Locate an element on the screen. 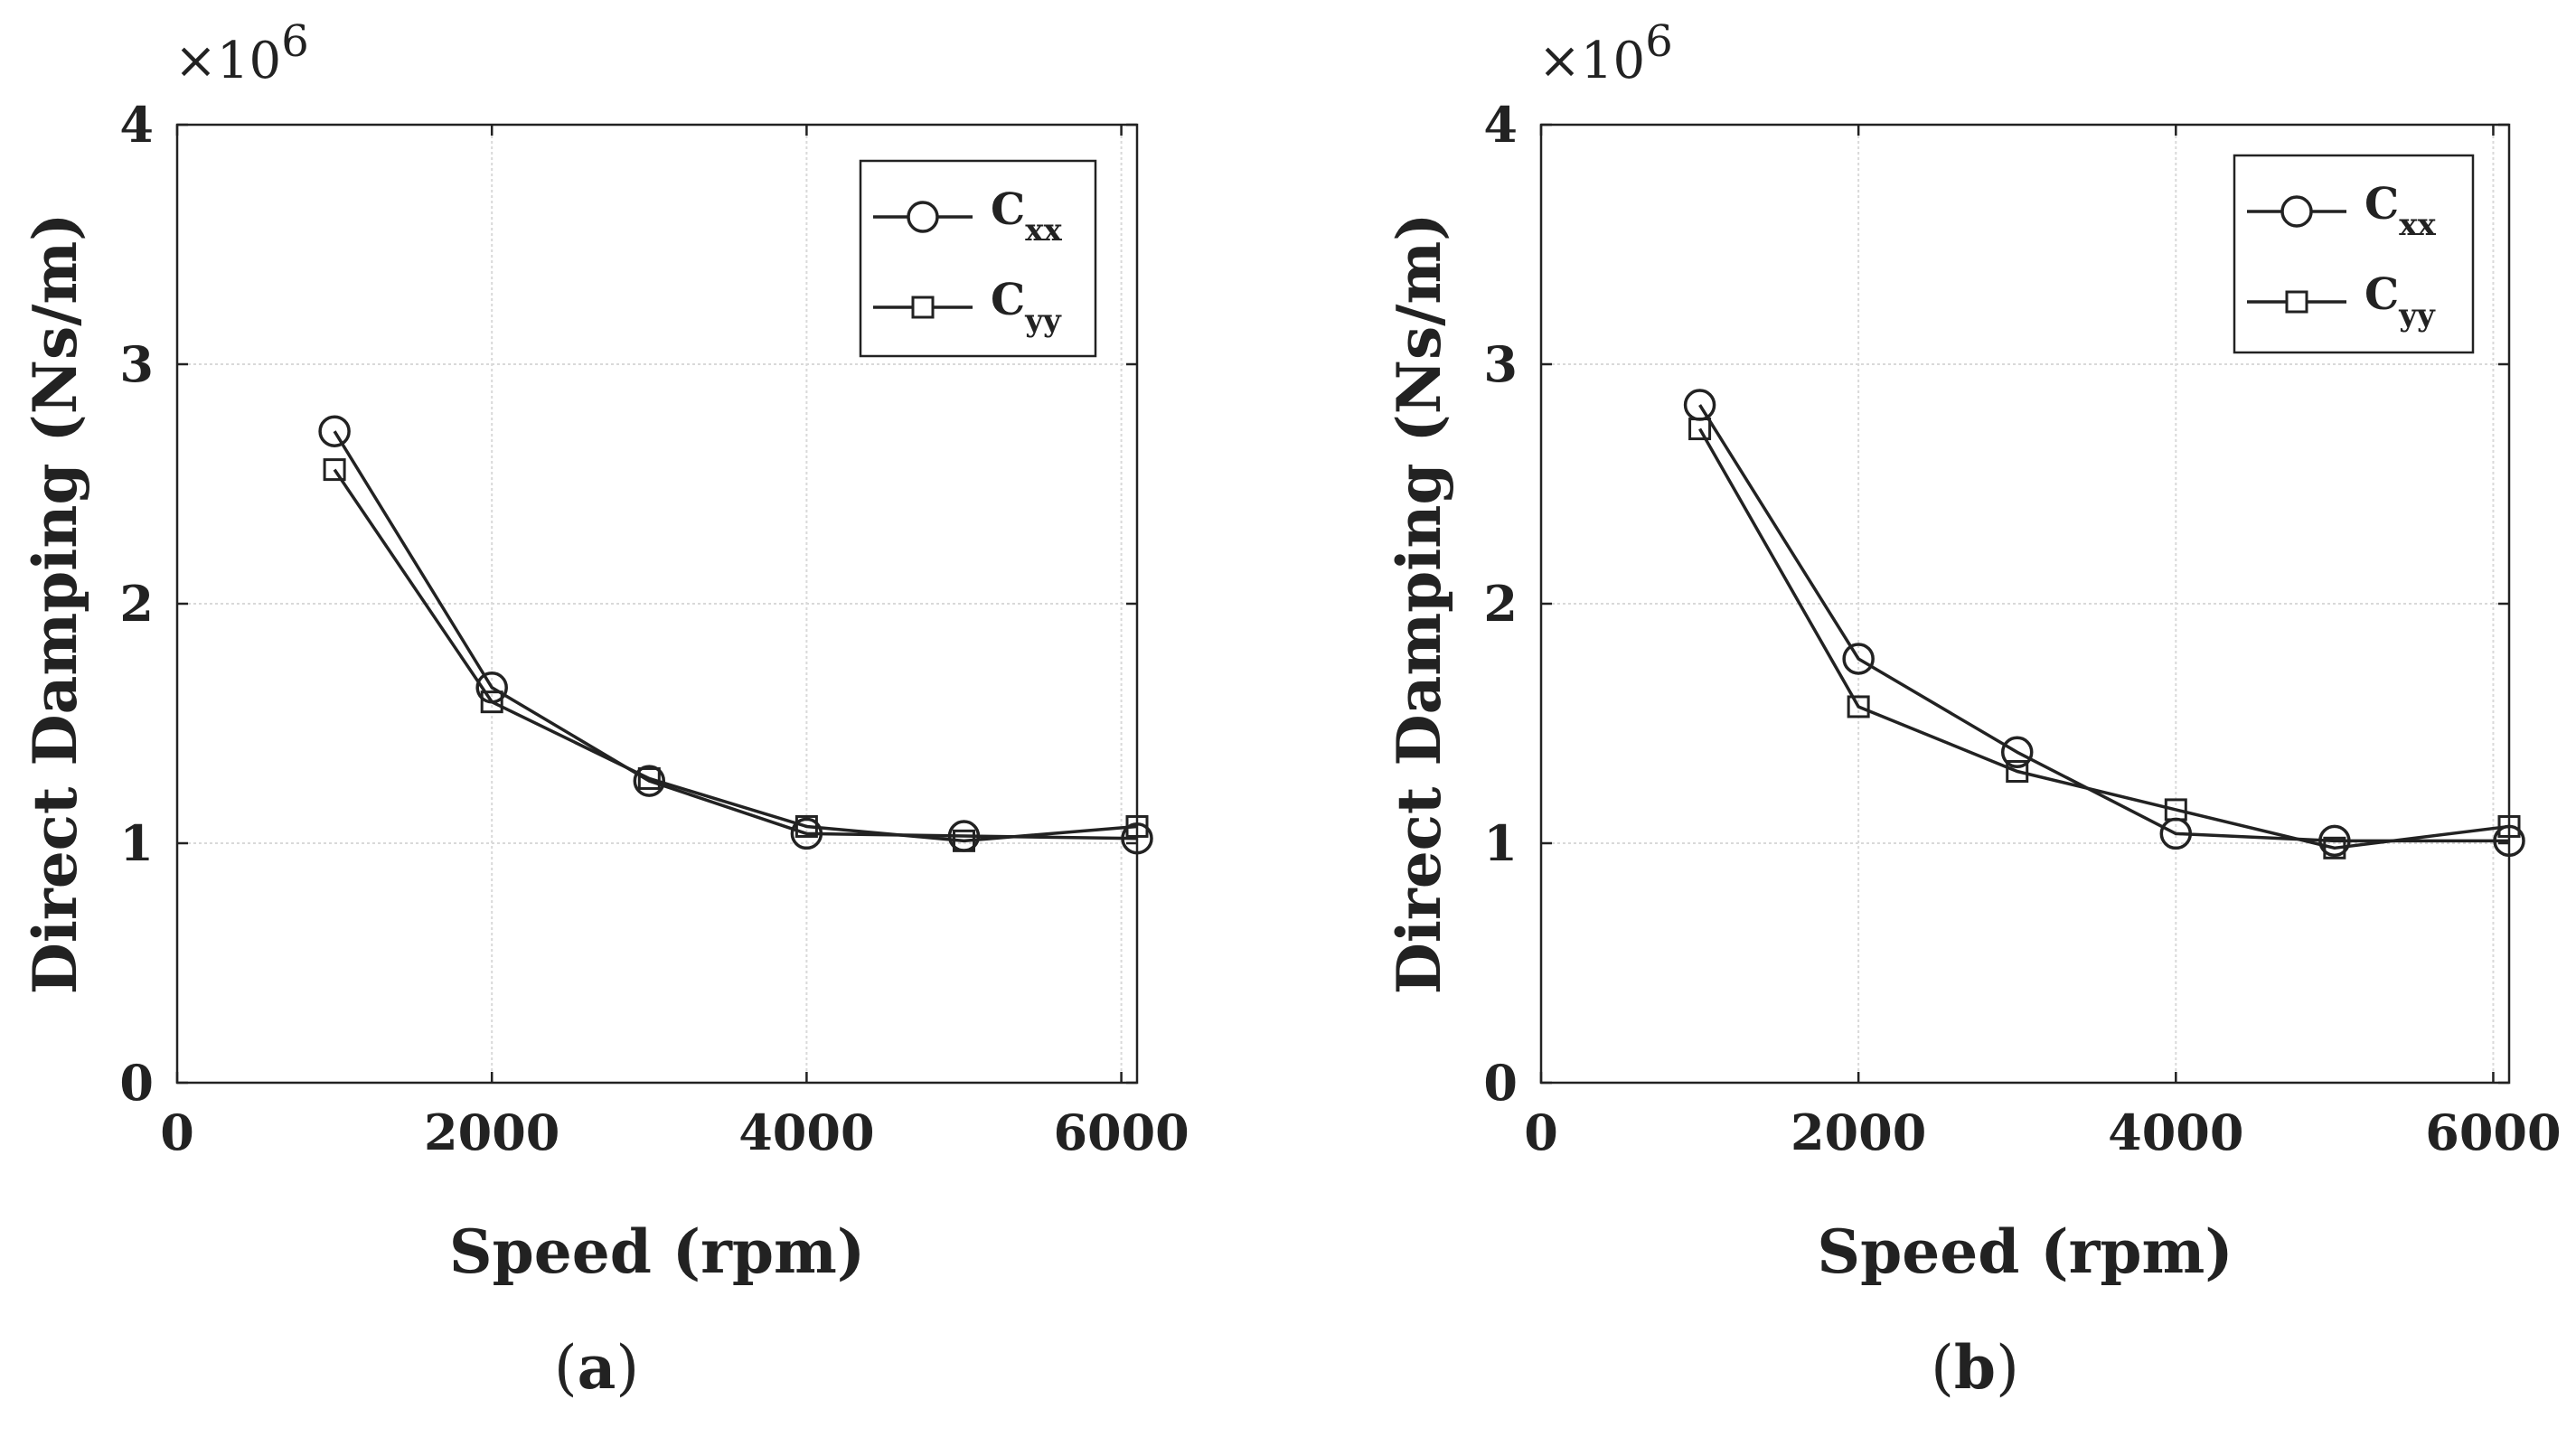 The image size is (2576, 1437). caption-letter: a is located at coordinates (597, 1367).